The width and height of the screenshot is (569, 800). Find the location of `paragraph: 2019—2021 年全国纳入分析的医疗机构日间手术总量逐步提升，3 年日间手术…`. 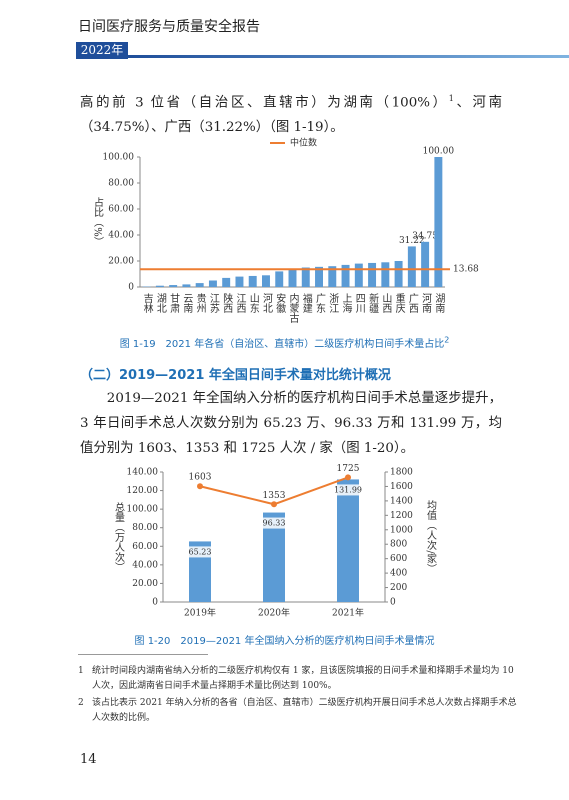

paragraph: 2019—2021 年全国纳入分析的医疗机构日间手术总量逐步提升，3 年日间手术… is located at coordinates (291, 423).